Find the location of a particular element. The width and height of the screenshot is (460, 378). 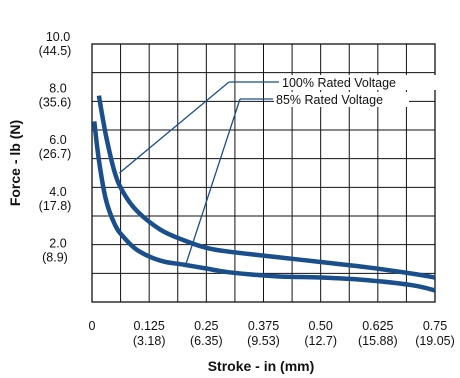

chart-legend: 100% Rated Voltage 85% Rated Voltage is located at coordinates (357, 91).